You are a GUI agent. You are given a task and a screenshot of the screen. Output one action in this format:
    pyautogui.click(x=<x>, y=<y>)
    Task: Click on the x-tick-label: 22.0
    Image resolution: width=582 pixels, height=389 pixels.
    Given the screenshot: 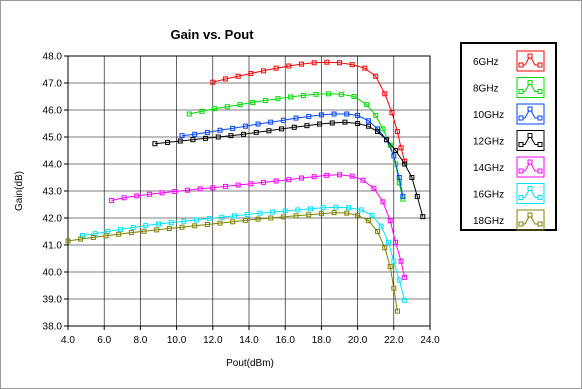 What is the action you would take?
    pyautogui.click(x=394, y=340)
    